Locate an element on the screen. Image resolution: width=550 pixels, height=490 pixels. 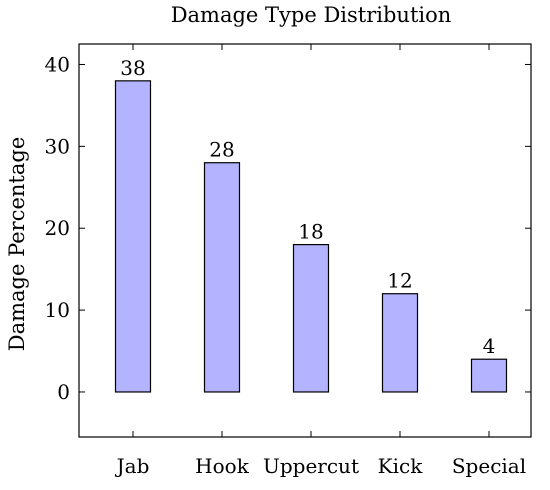
x-tick-label-hook: Hook is located at coordinates (222, 466).